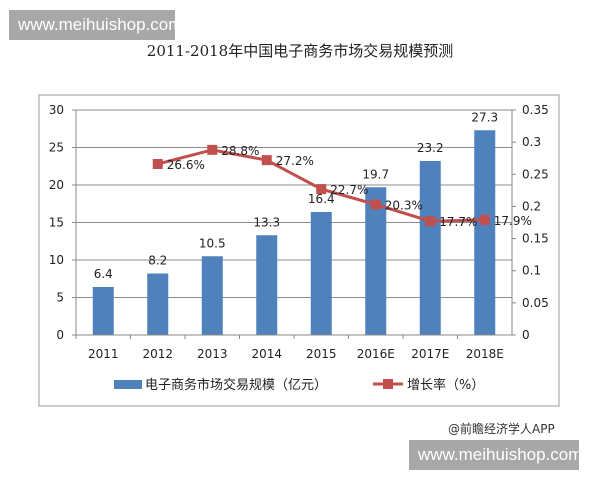 Image resolution: width=600 pixels, height=480 pixels. I want to click on y-left-tick-label: 5, so click(60, 298).